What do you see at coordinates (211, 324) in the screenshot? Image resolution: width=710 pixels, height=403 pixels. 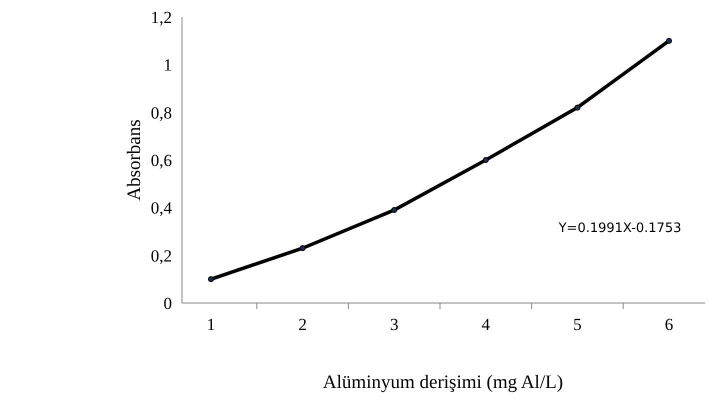 I see `x-tick-label: 1` at bounding box center [211, 324].